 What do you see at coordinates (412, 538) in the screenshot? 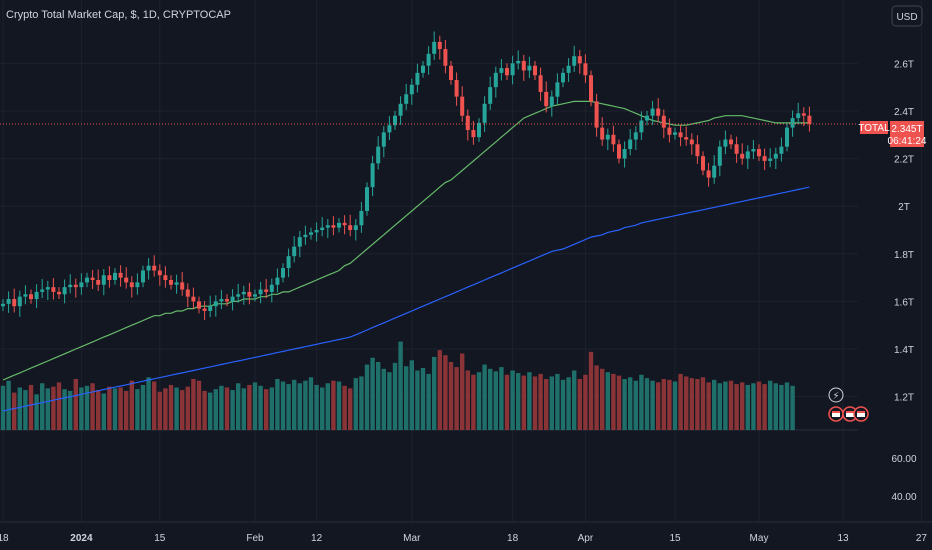
I see `time-tick-label: Mar` at bounding box center [412, 538].